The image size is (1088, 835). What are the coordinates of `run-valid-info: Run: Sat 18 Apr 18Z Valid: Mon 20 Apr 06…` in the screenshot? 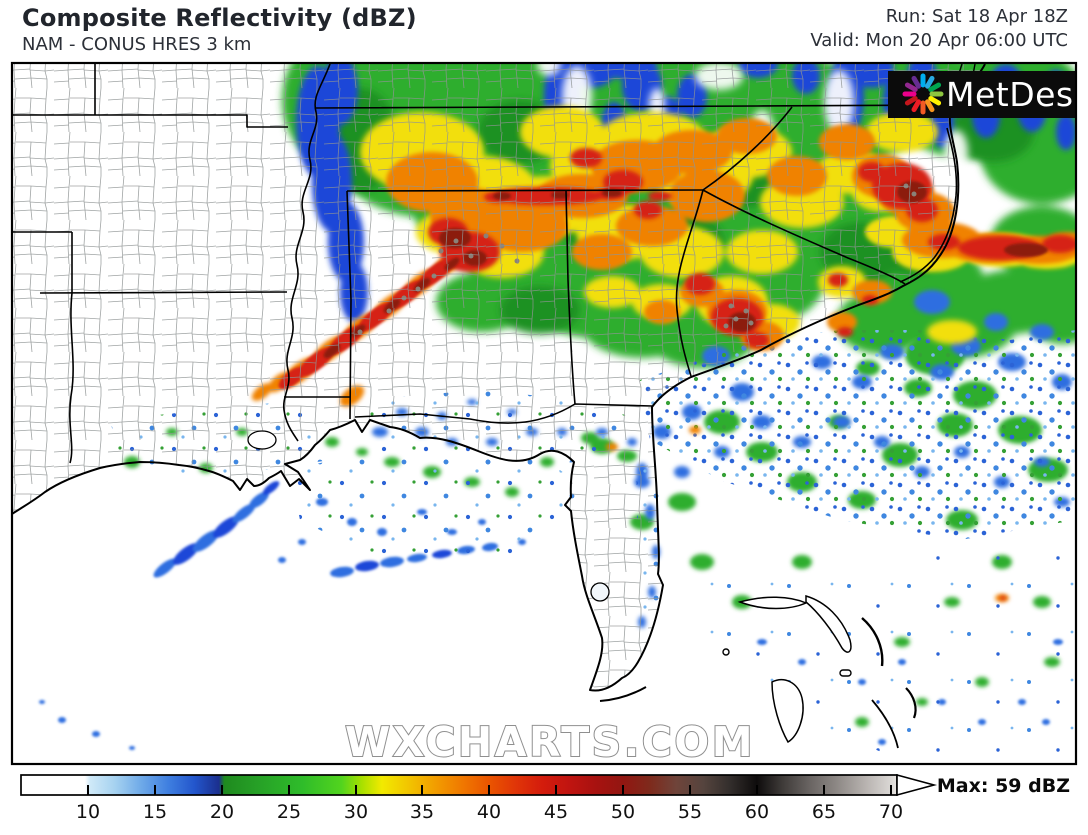 It's located at (939, 29).